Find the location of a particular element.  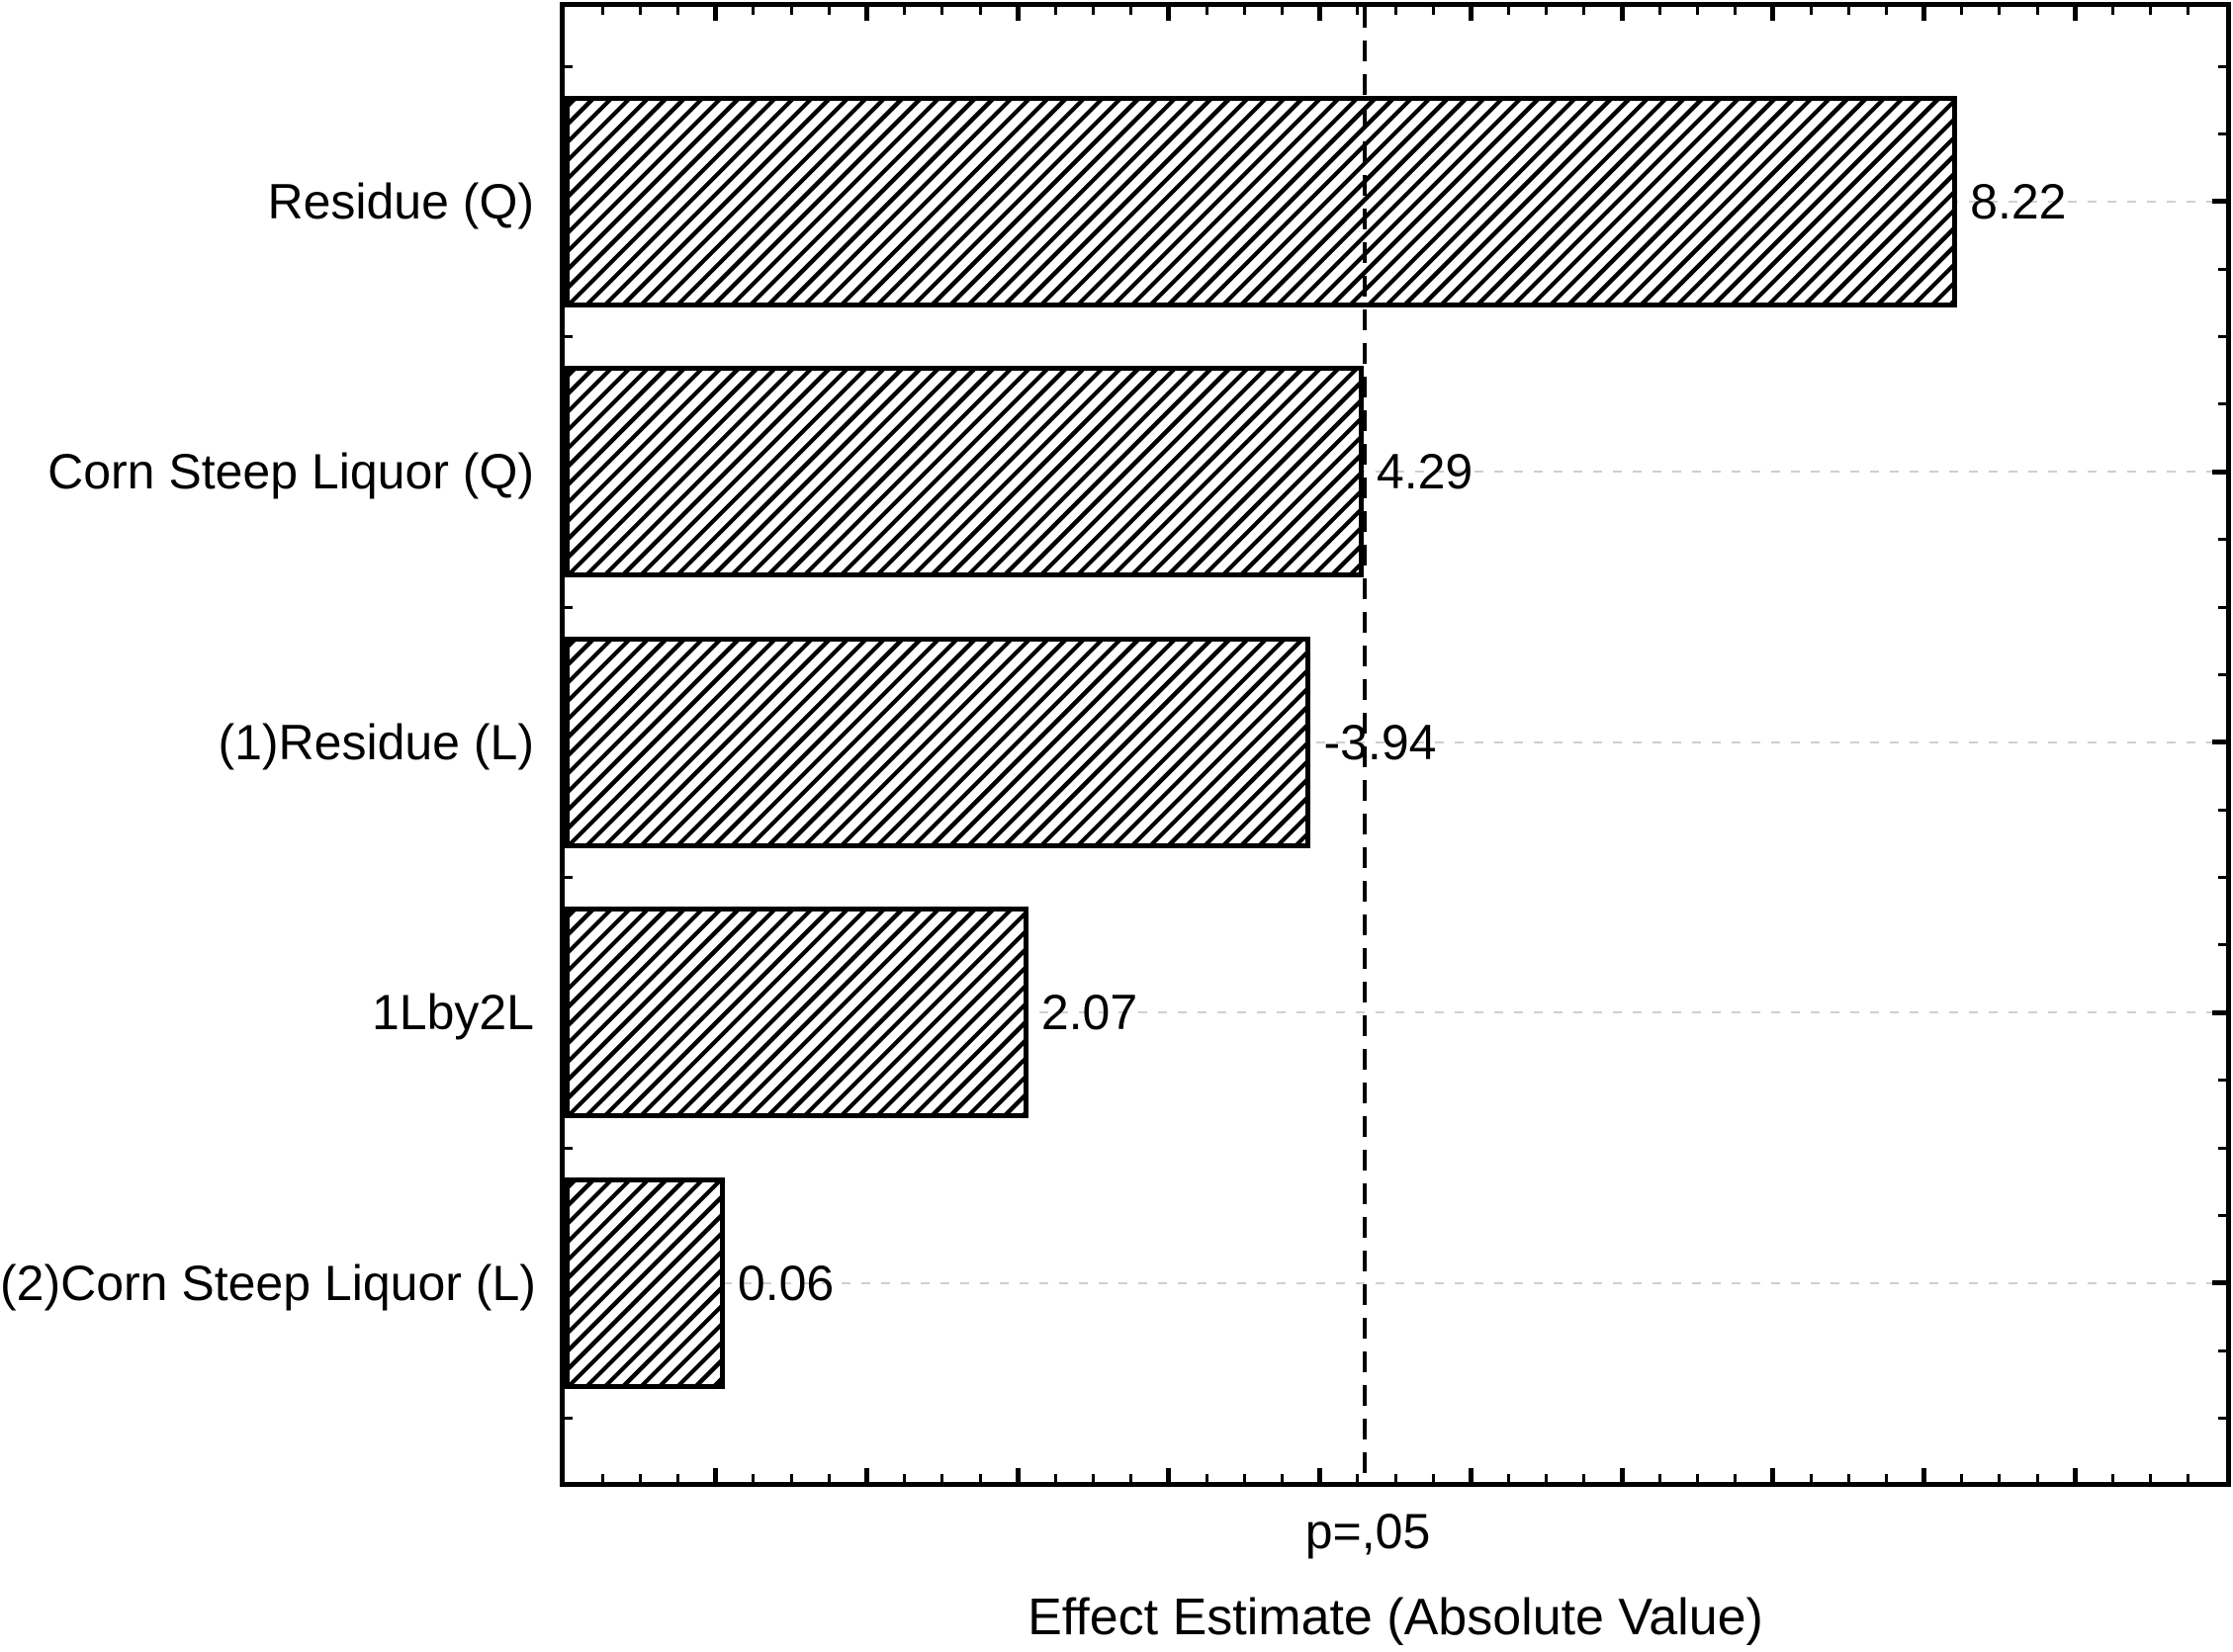

bar-value-label: -3.94 is located at coordinates (1380, 742).